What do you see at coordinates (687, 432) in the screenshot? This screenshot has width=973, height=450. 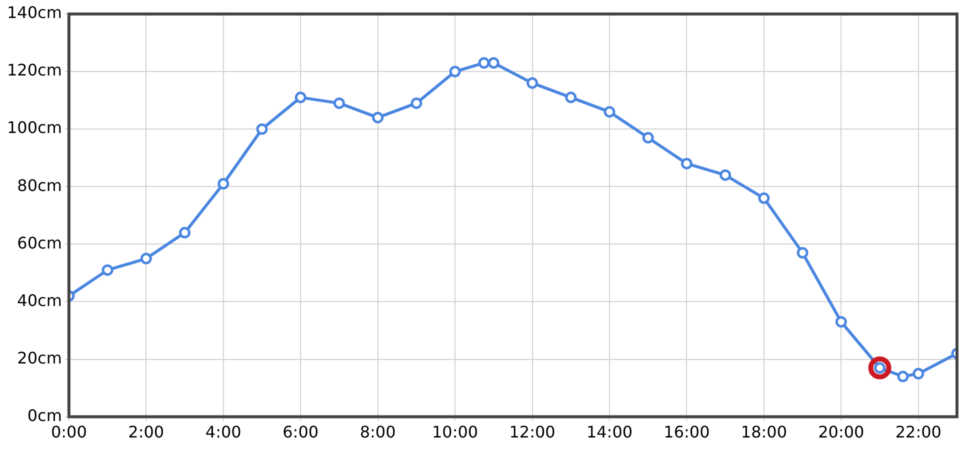 I see `x-tick-label: 16:00` at bounding box center [687, 432].